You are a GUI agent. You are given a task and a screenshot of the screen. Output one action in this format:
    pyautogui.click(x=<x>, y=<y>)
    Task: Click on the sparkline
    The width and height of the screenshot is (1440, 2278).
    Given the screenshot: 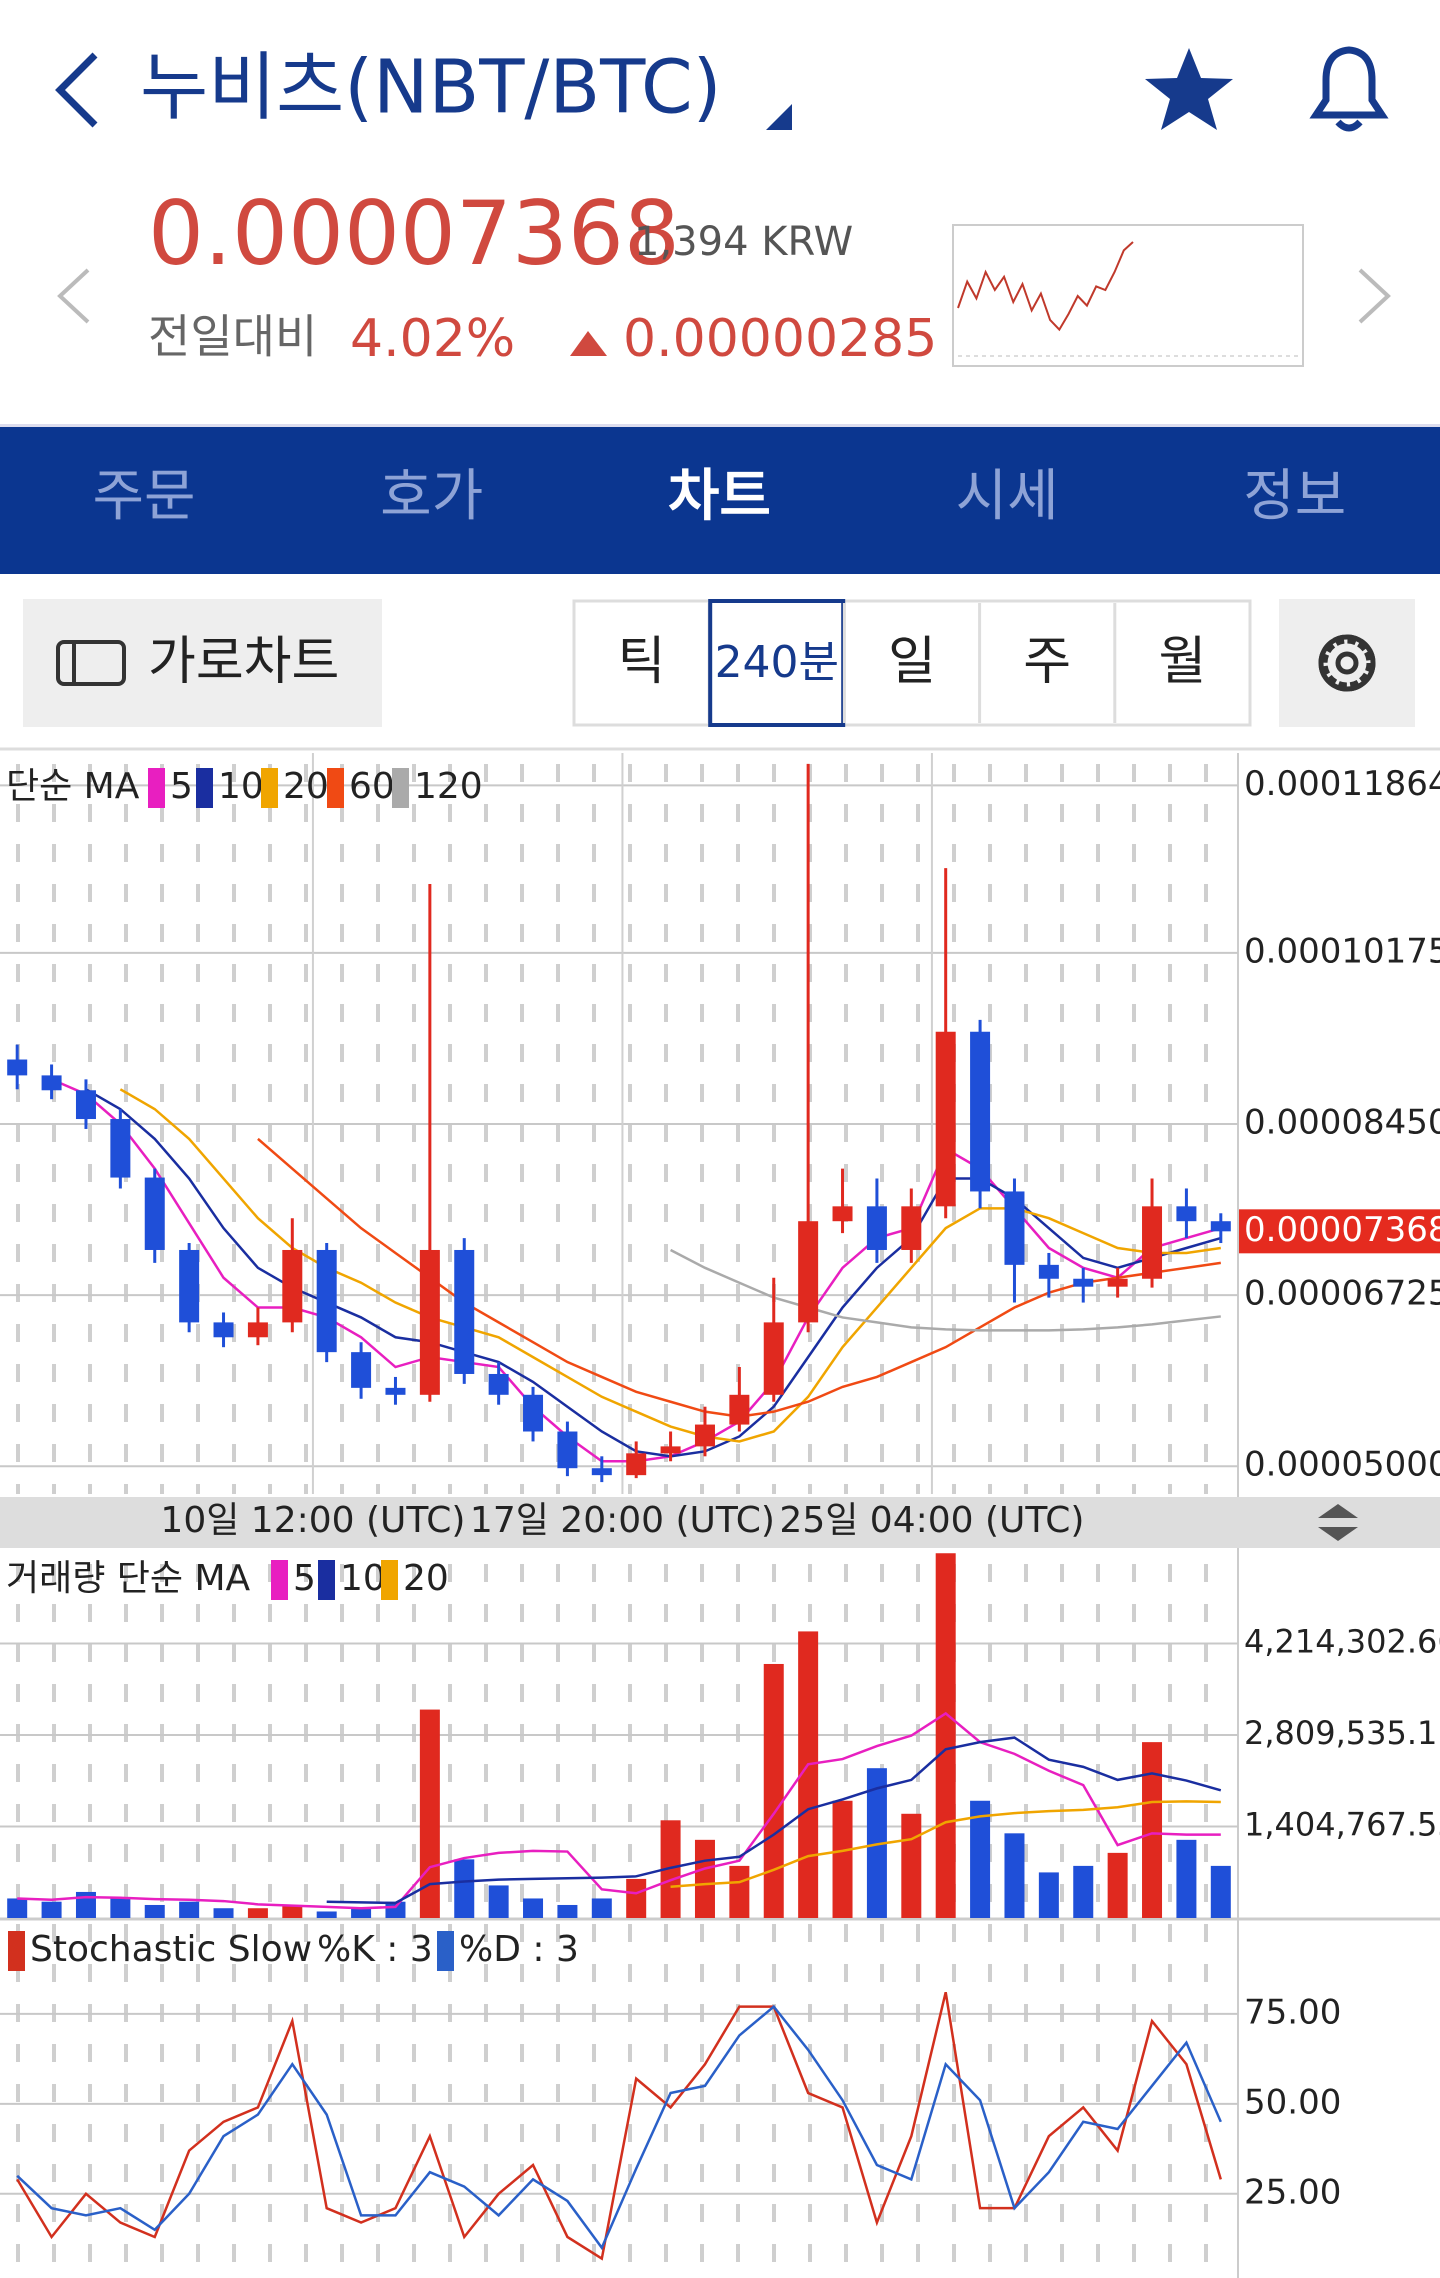 What is the action you would take?
    pyautogui.click(x=1045, y=286)
    